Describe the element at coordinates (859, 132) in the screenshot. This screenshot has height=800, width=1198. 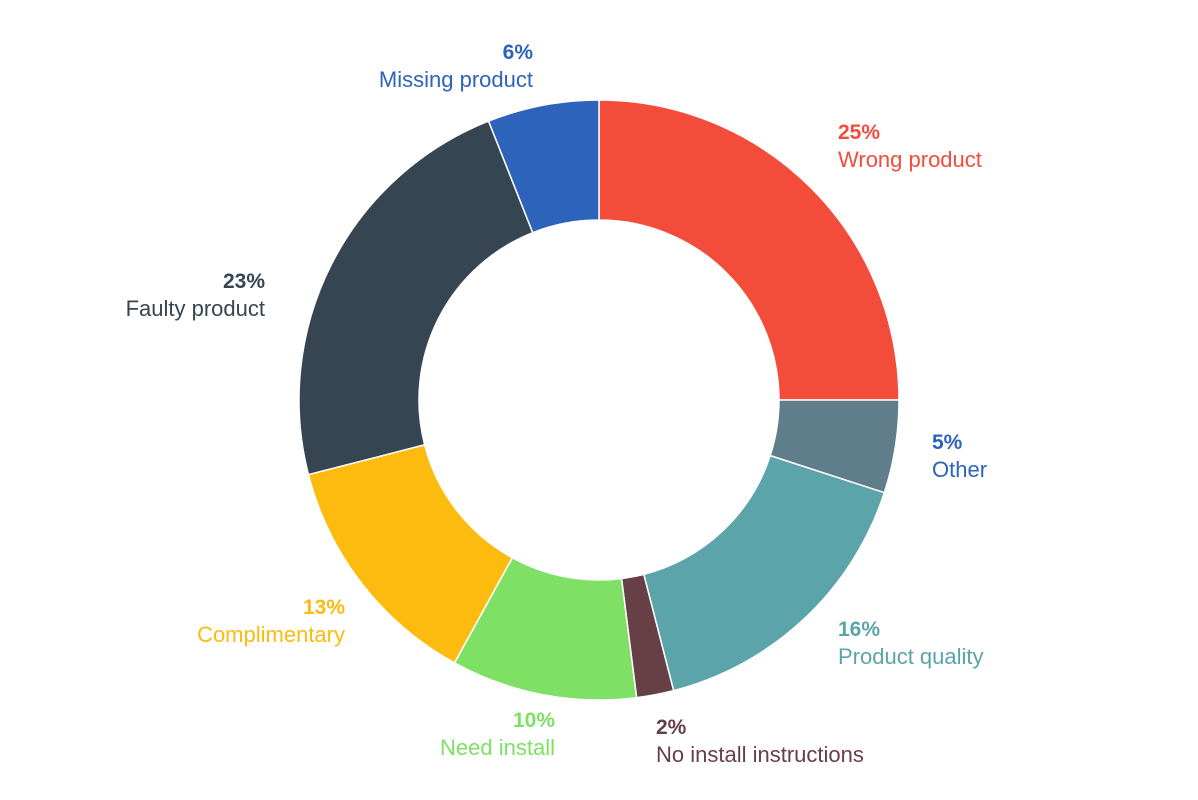
I see `slice-percent-wrong-product: 25%` at that location.